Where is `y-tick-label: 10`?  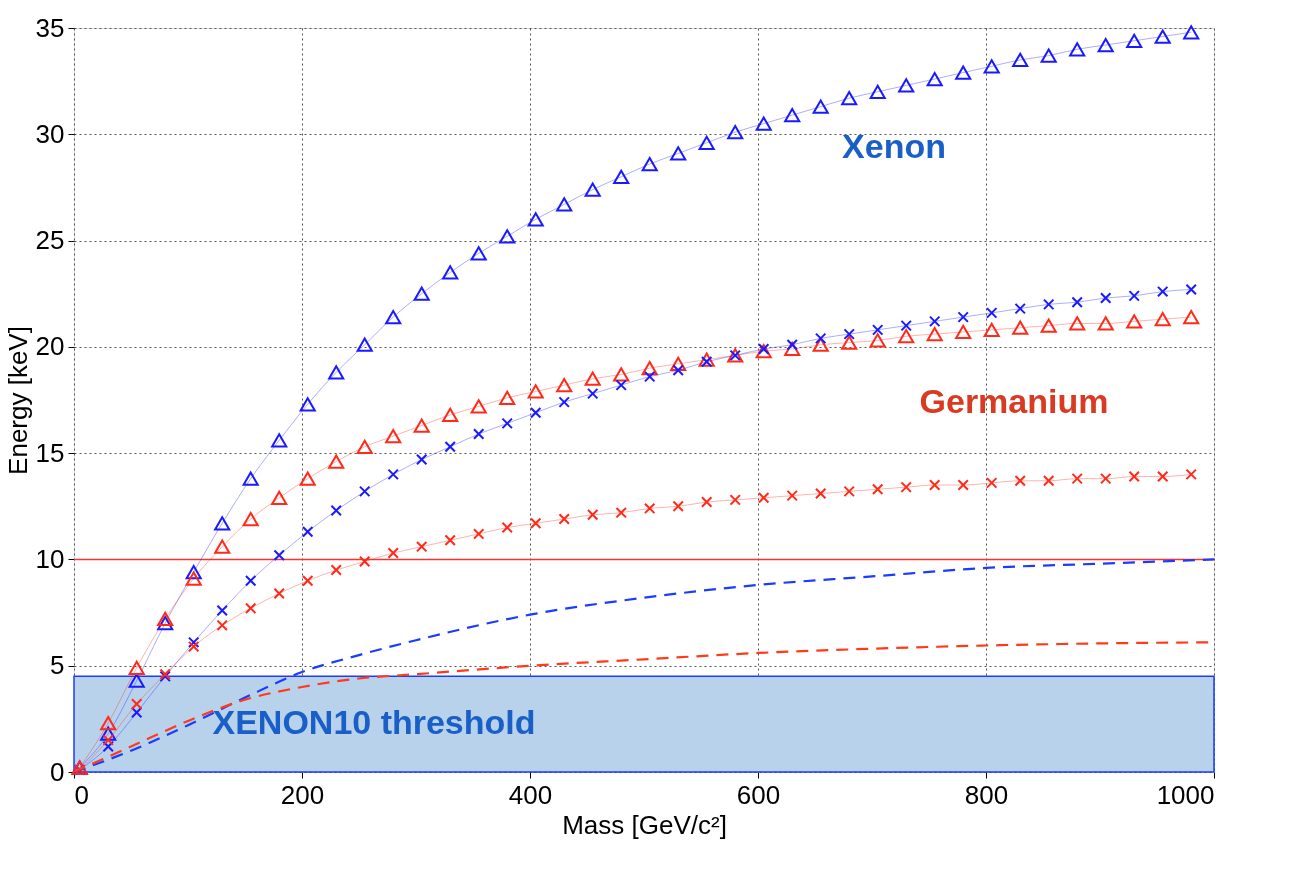 y-tick-label: 10 is located at coordinates (50, 558).